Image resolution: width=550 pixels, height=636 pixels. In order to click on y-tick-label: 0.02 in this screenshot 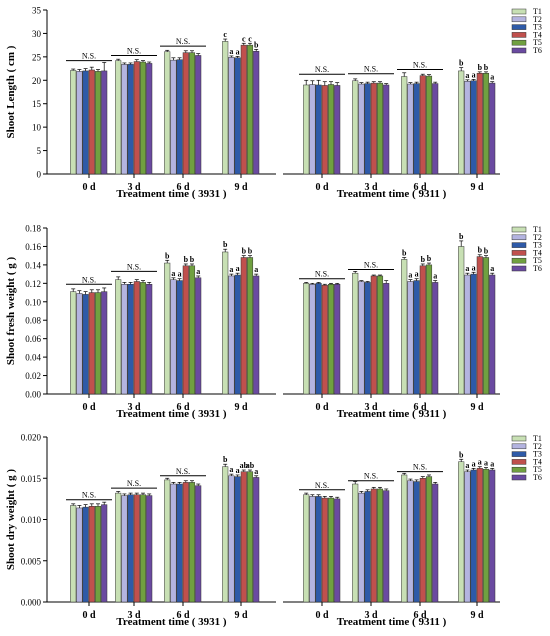, I will do `click(33, 376)`.